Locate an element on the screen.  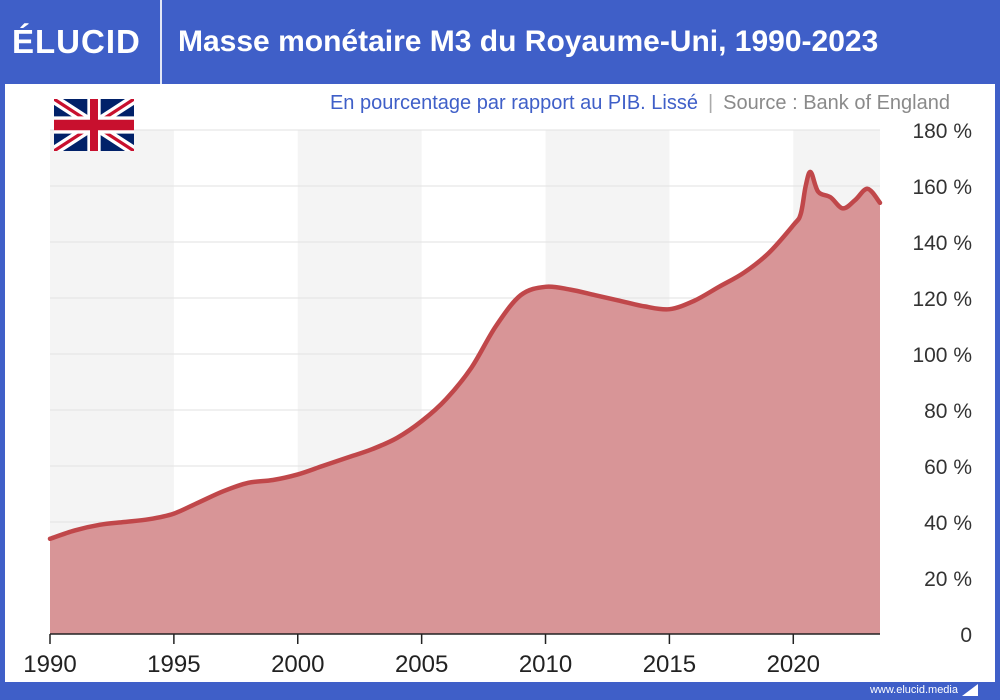
source-text: Source : Bank of England is located at coordinates (836, 103).